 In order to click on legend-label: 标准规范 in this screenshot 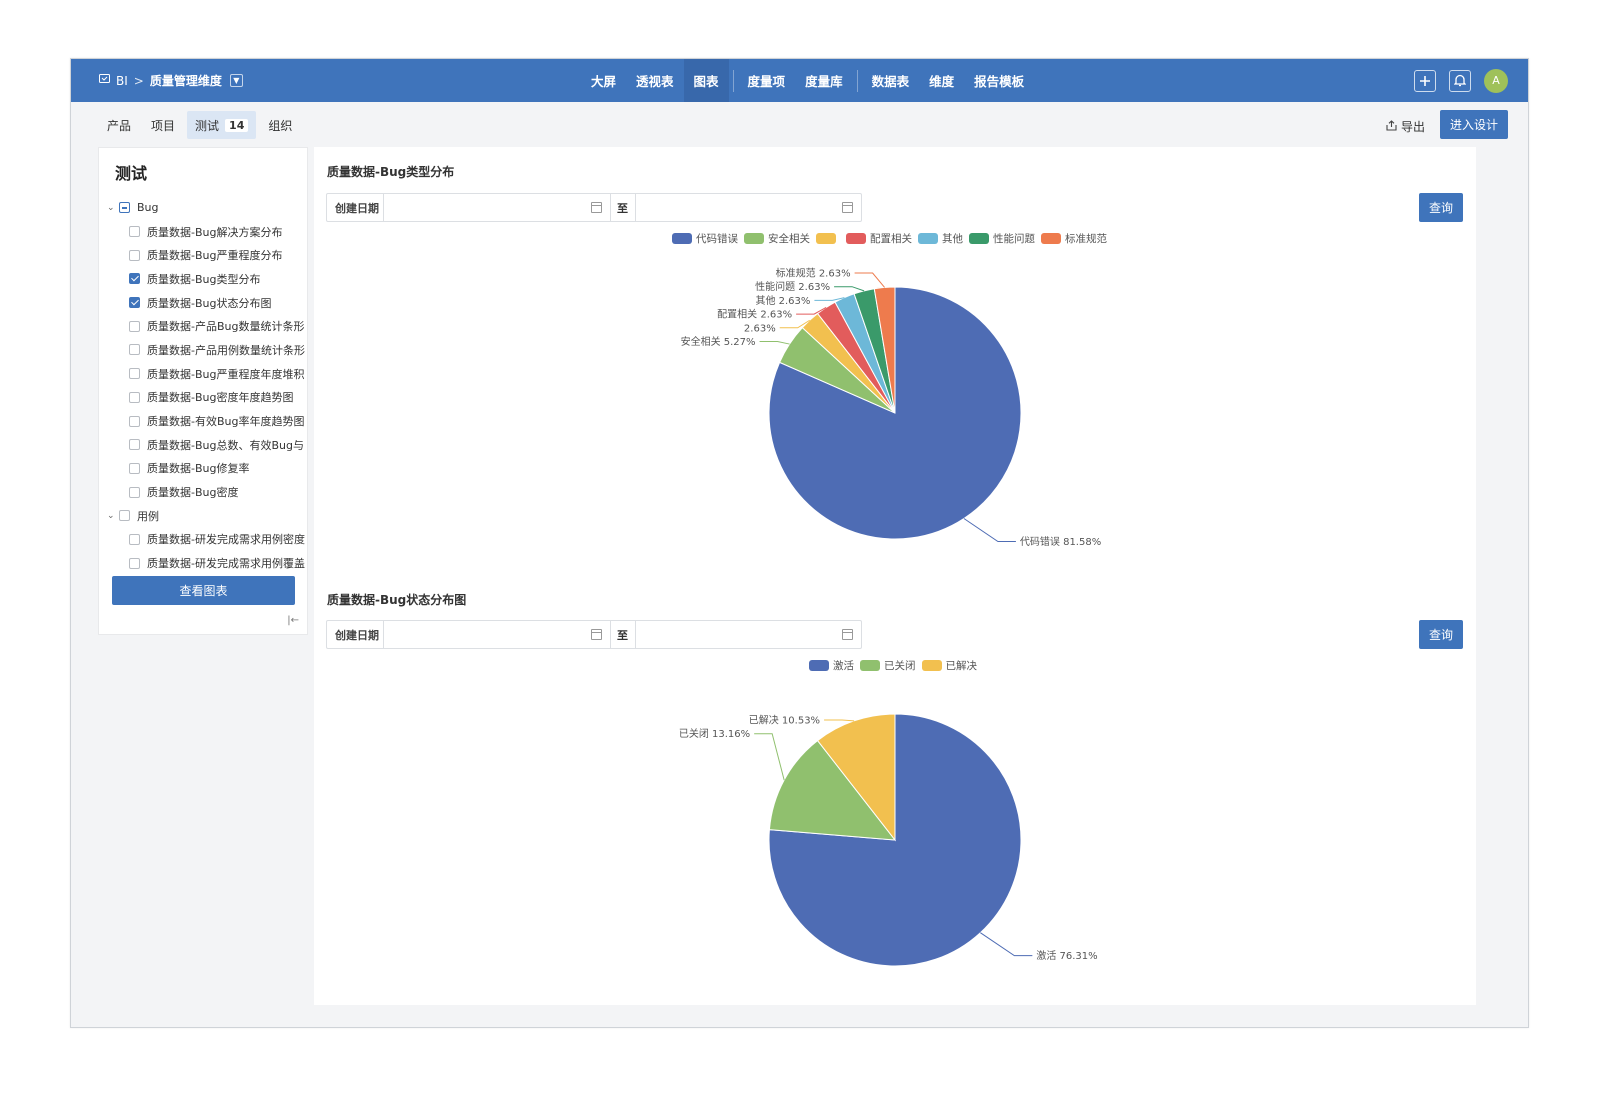, I will do `click(1086, 239)`.